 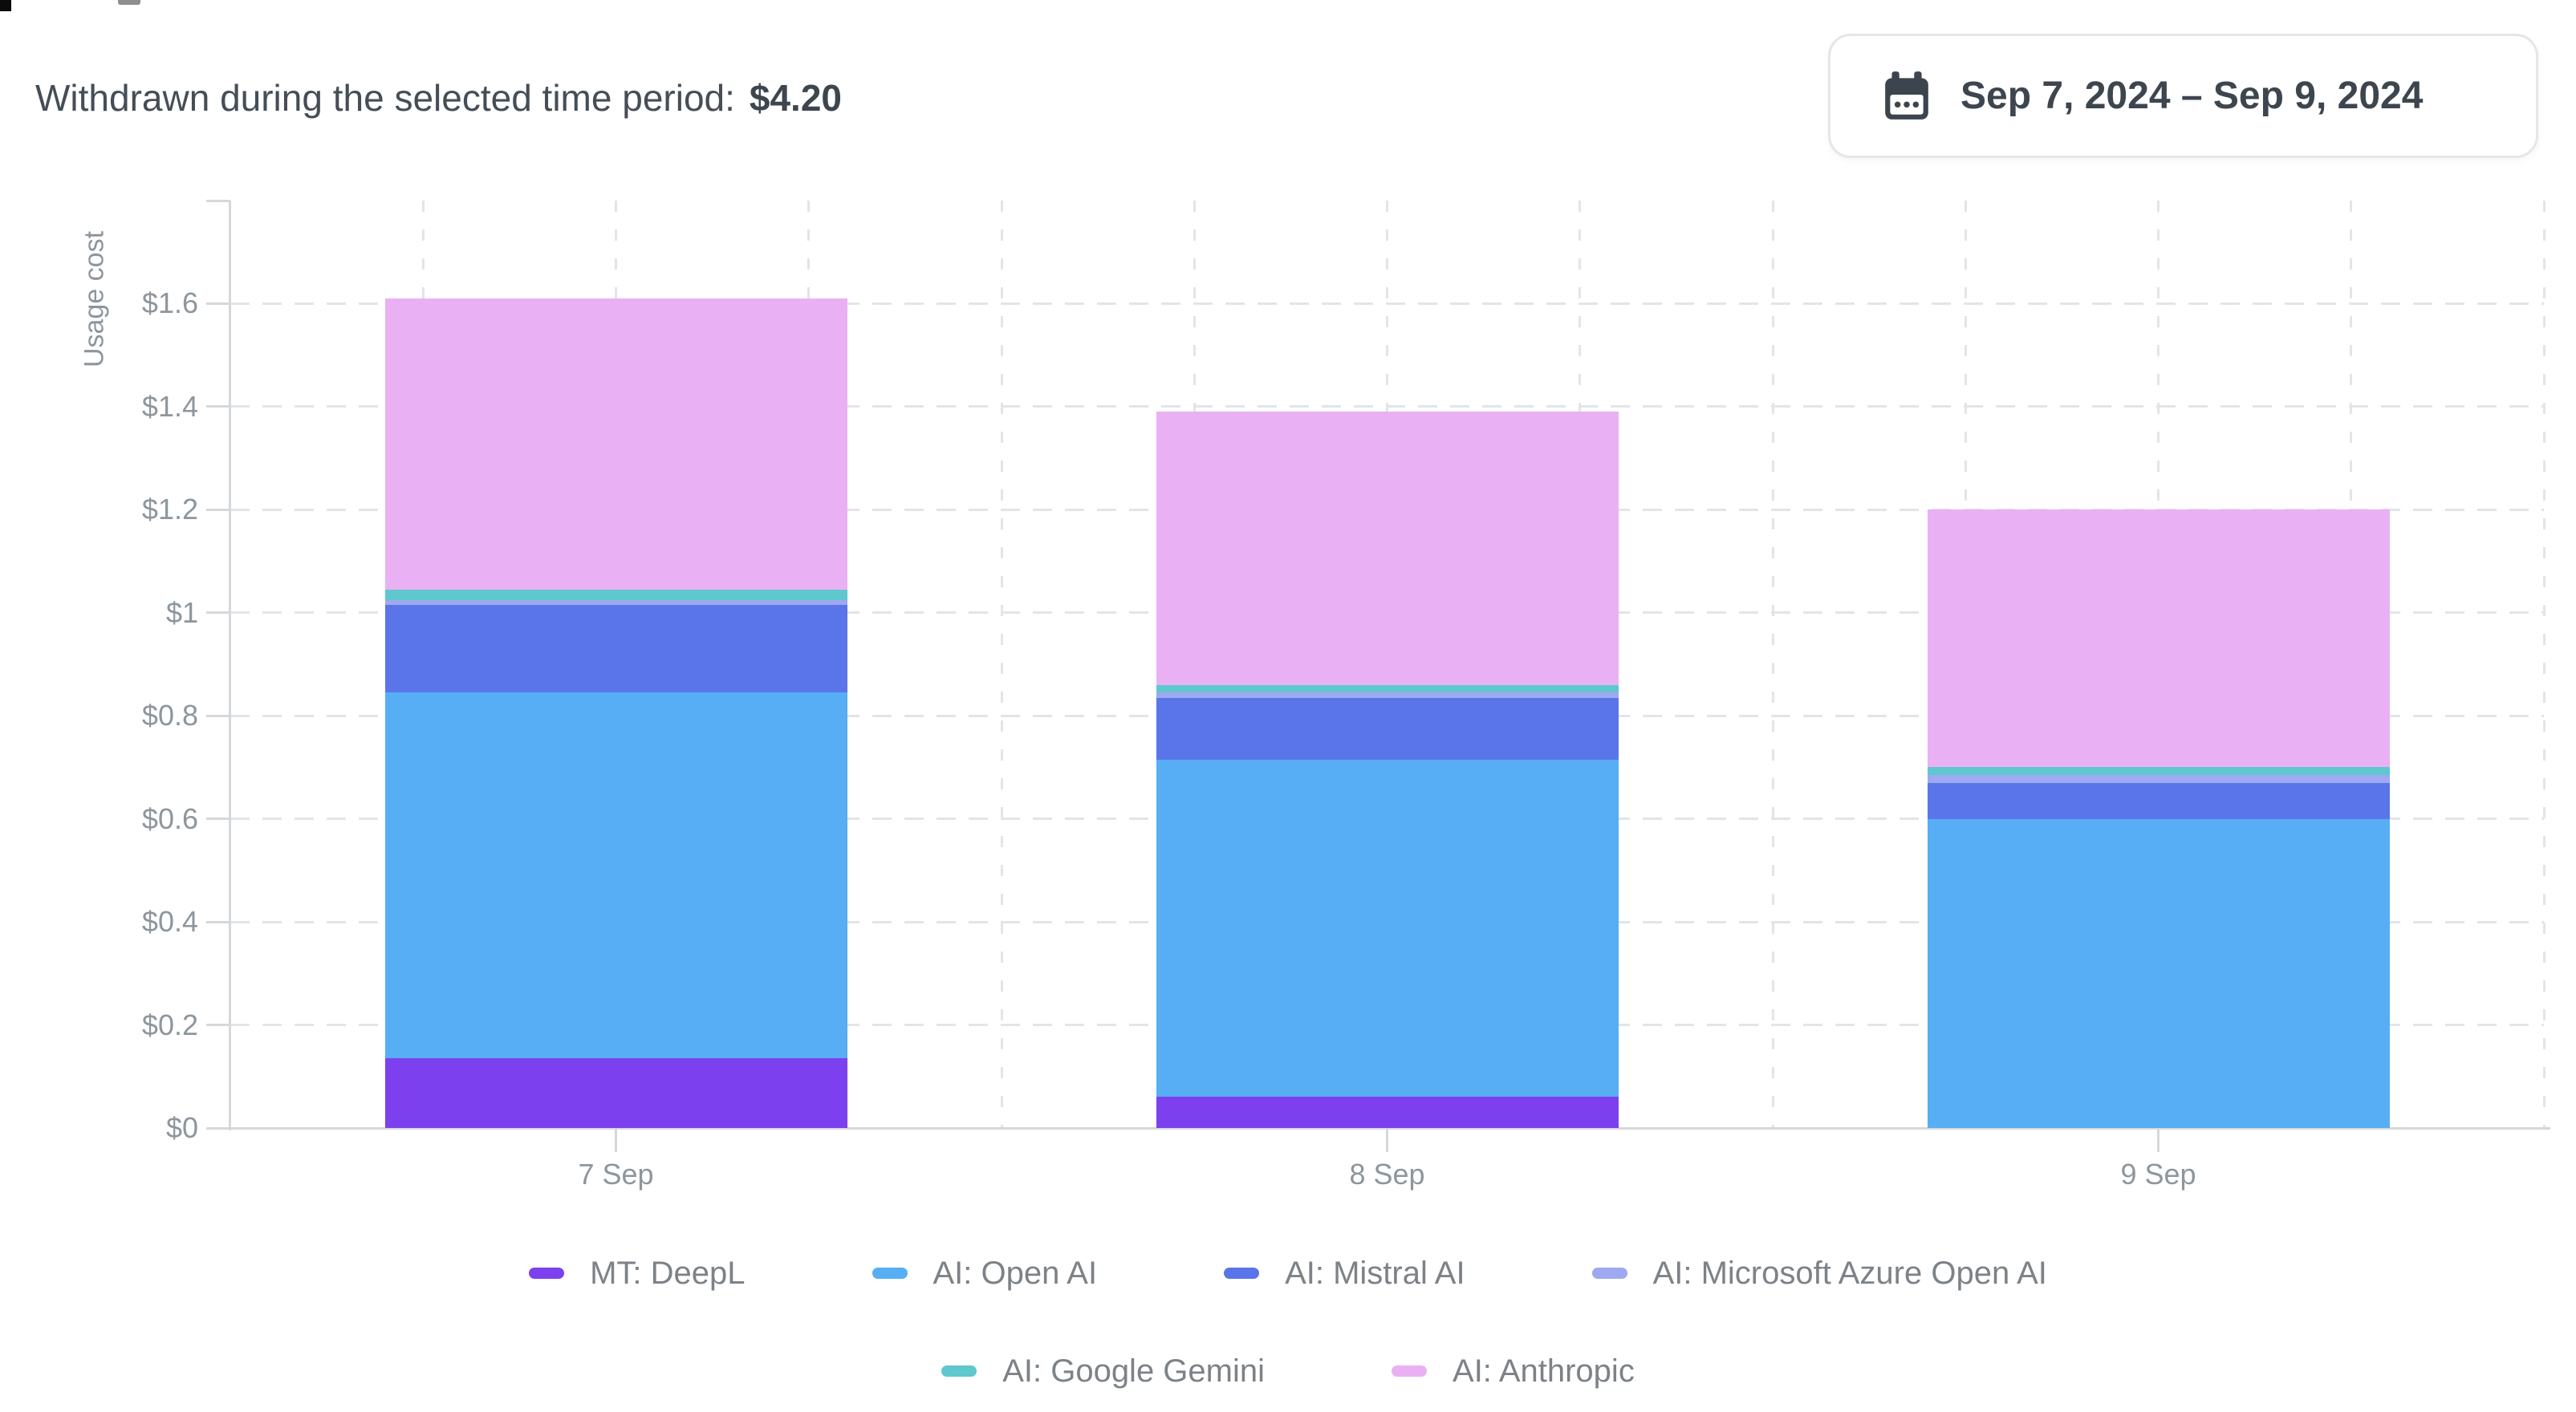 What do you see at coordinates (5, 5) in the screenshot?
I see `cropped-element-fragment` at bounding box center [5, 5].